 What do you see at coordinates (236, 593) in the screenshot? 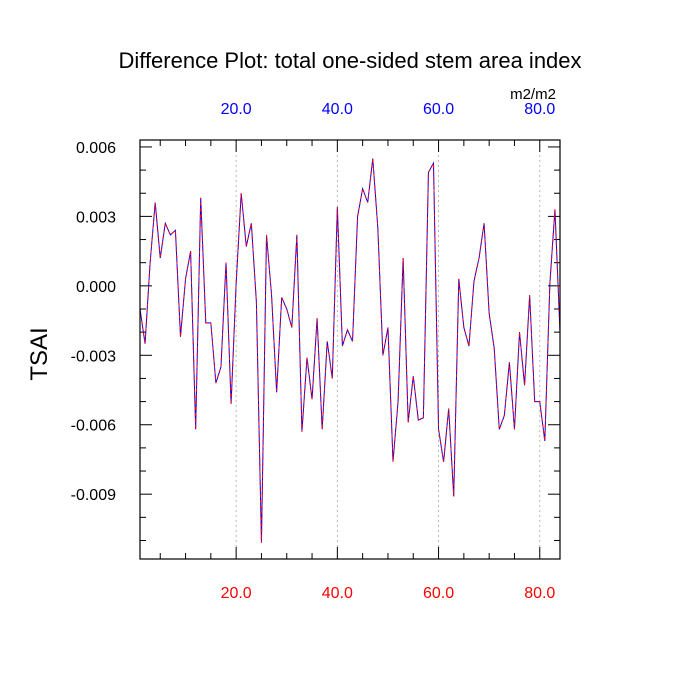
I see `x-tick-label-bottom: 20.0` at bounding box center [236, 593].